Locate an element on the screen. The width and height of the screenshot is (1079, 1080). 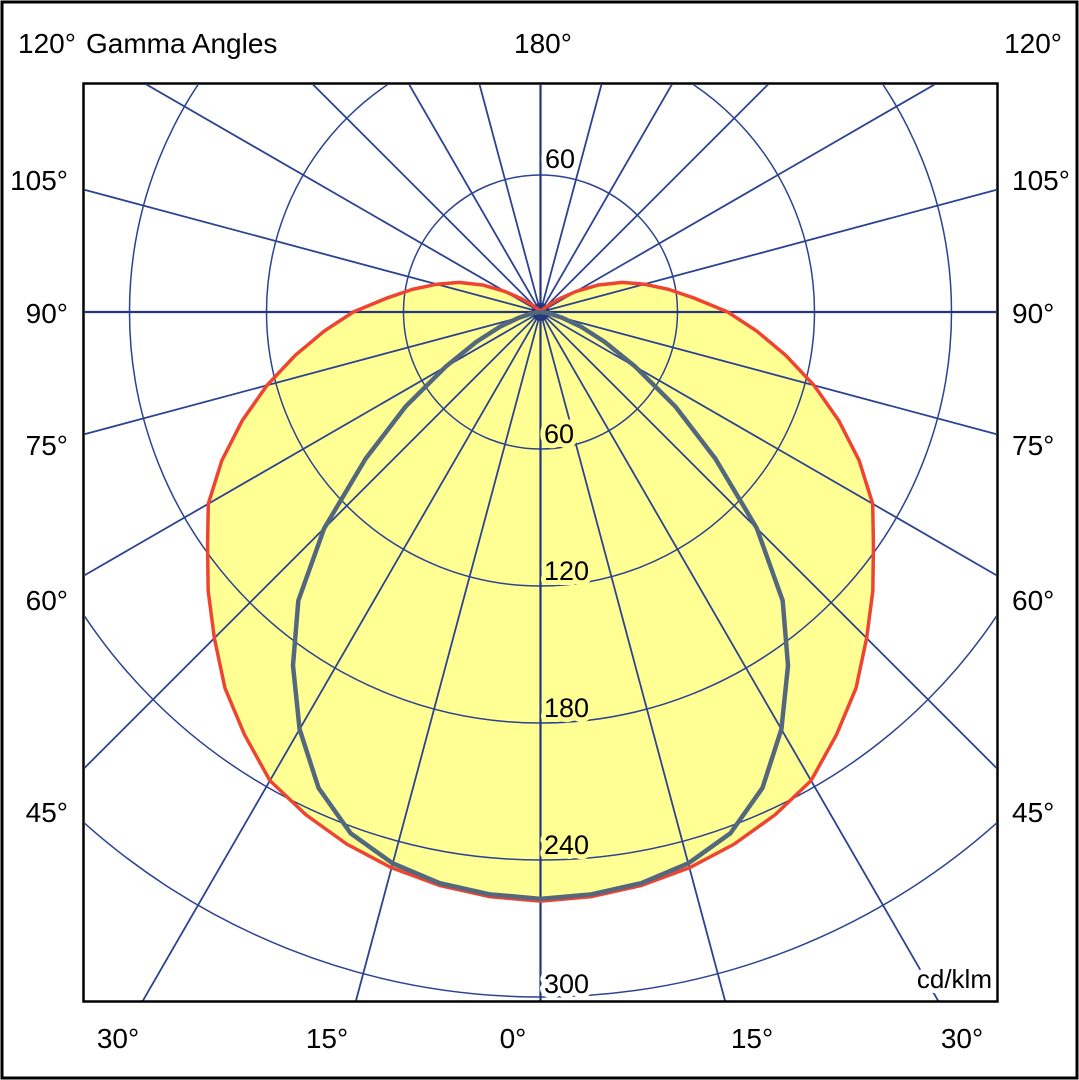
bottom-gamma-label-30-right: 30° is located at coordinates (962, 1038).